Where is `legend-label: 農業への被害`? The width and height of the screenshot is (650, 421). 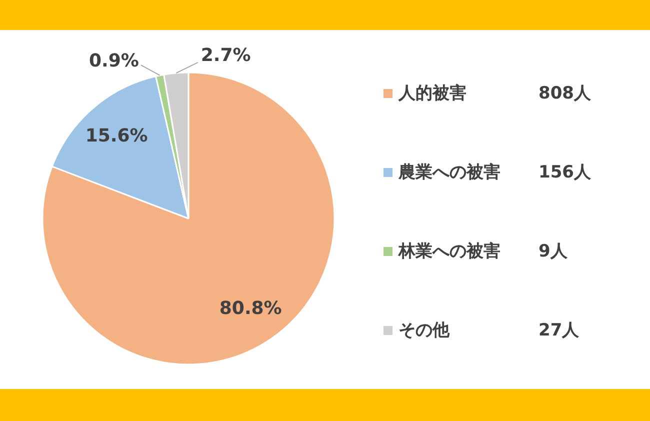 legend-label: 農業への被害 is located at coordinates (449, 172).